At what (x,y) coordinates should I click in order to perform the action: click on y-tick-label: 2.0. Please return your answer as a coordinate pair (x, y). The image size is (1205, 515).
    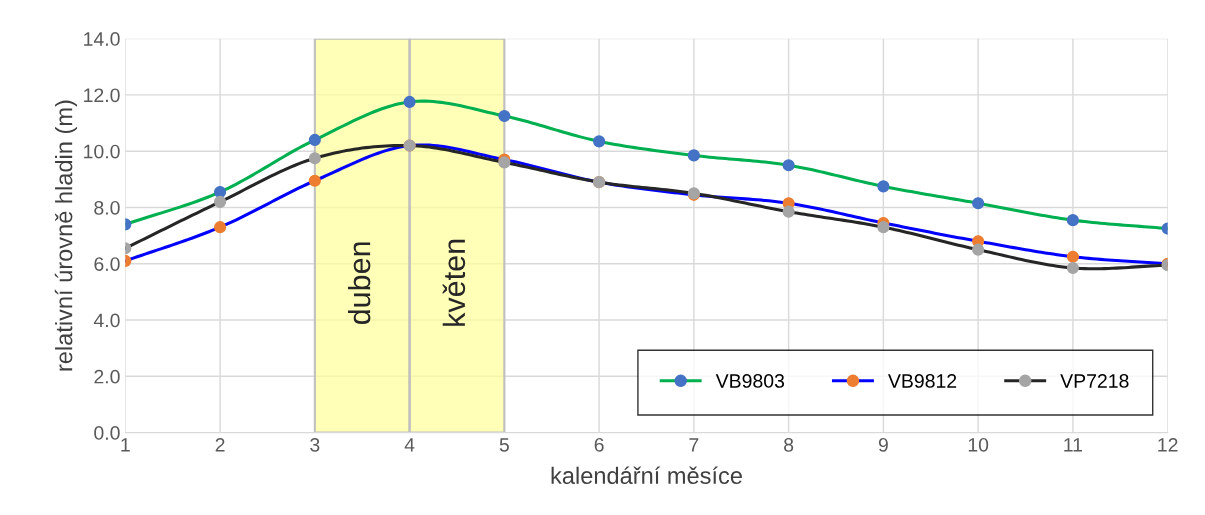
    Looking at the image, I should click on (107, 376).